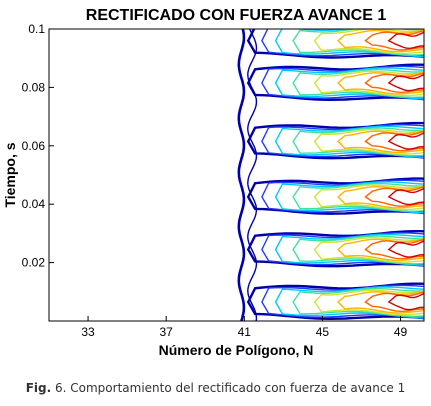 The width and height of the screenshot is (431, 406). Describe the element at coordinates (88, 332) in the screenshot. I see `x-tick-label: 33` at that location.